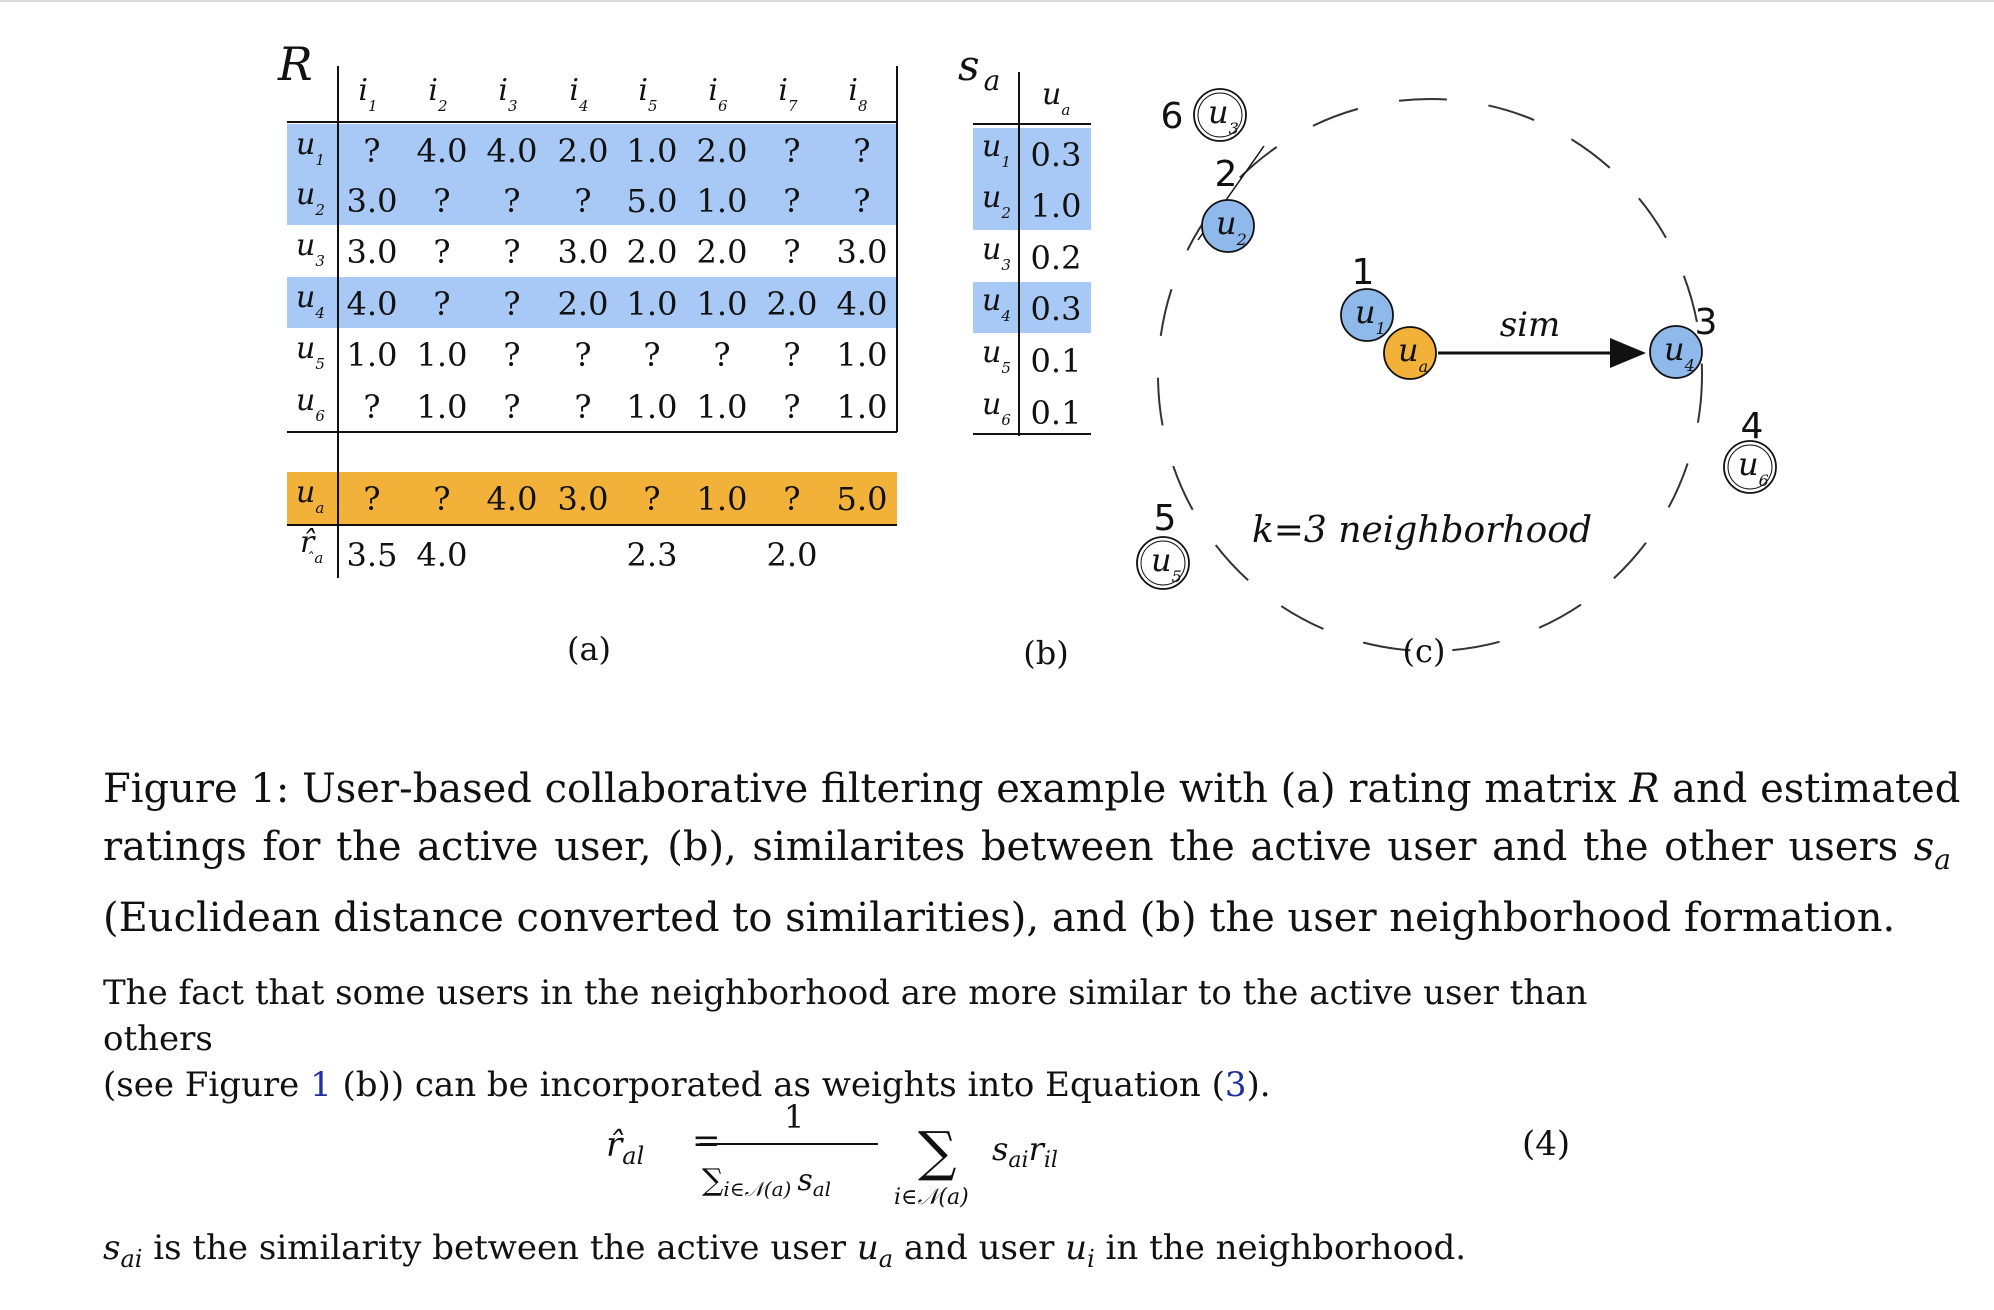 The width and height of the screenshot is (1994, 1310). Describe the element at coordinates (207, 1085) in the screenshot. I see `body-text-segment: (see Figure` at that location.